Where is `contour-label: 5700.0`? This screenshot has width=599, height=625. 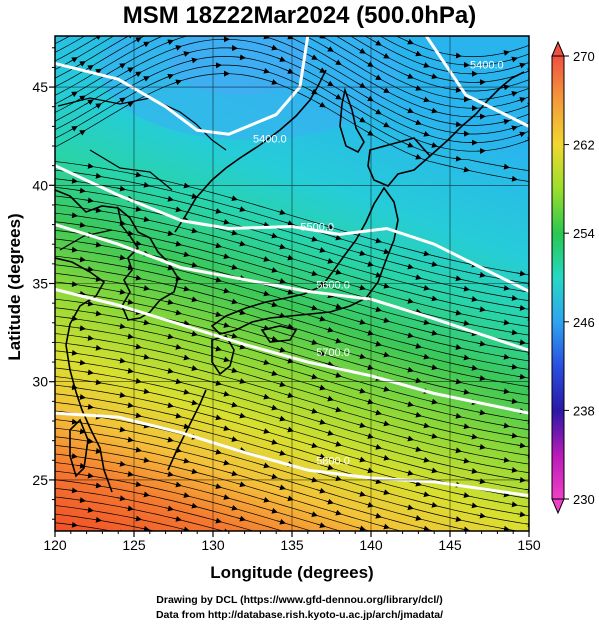
contour-label: 5700.0 is located at coordinates (333, 353).